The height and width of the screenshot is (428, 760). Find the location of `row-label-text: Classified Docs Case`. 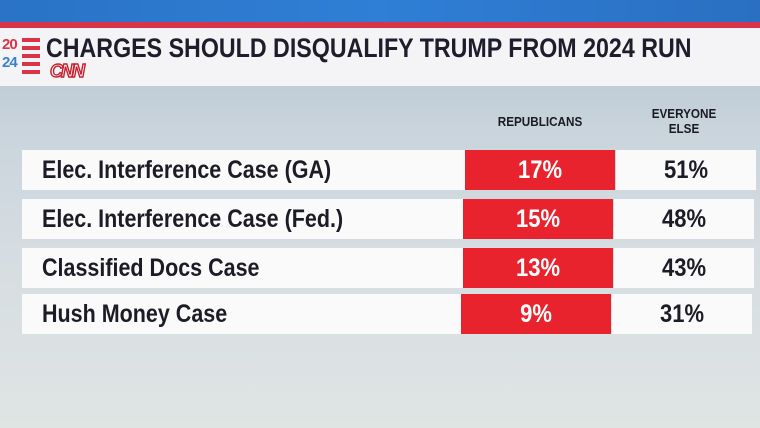

row-label-text: Classified Docs Case is located at coordinates (151, 268).